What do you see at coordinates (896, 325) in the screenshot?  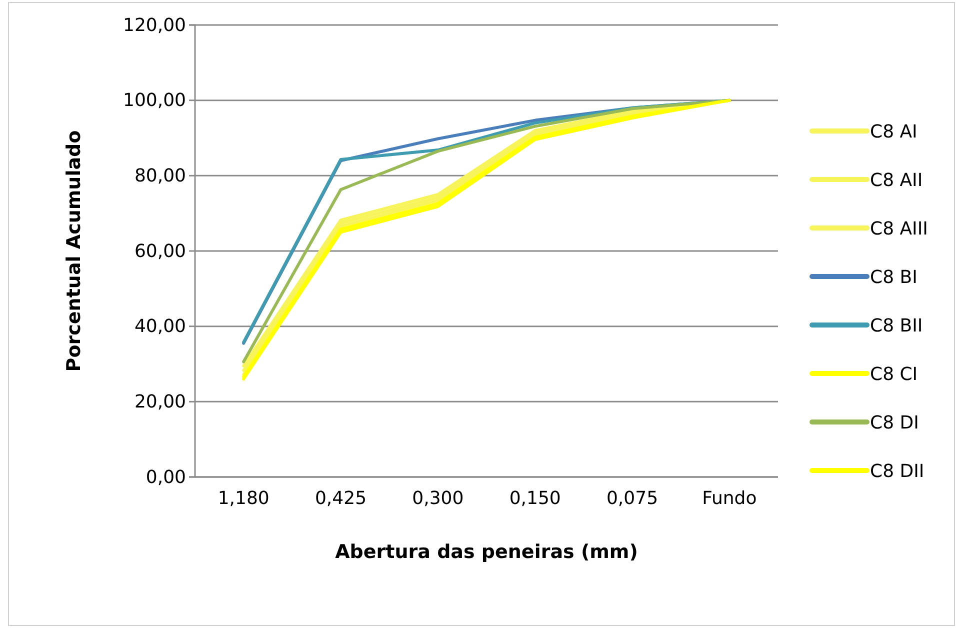 I see `legend-label: C8 BII` at bounding box center [896, 325].